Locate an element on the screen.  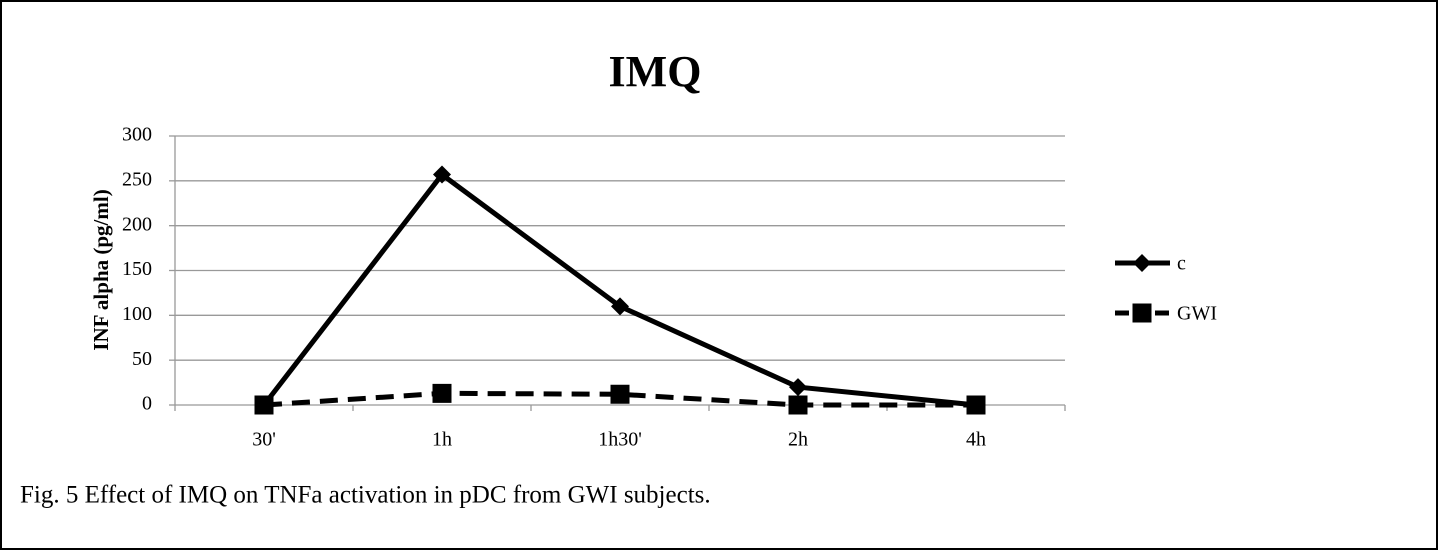
legend-label: GWI is located at coordinates (1197, 314).